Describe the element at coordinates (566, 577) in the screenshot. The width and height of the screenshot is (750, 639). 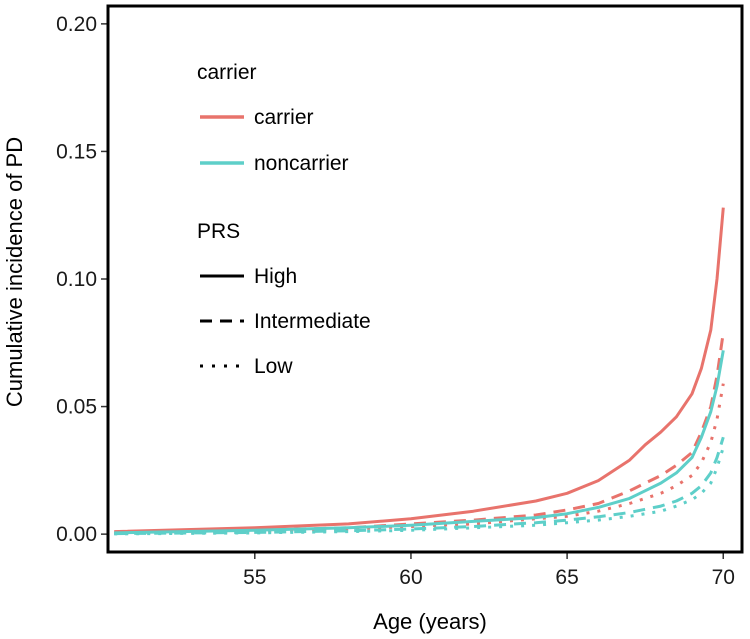
I see `x-tick-label: 65` at that location.